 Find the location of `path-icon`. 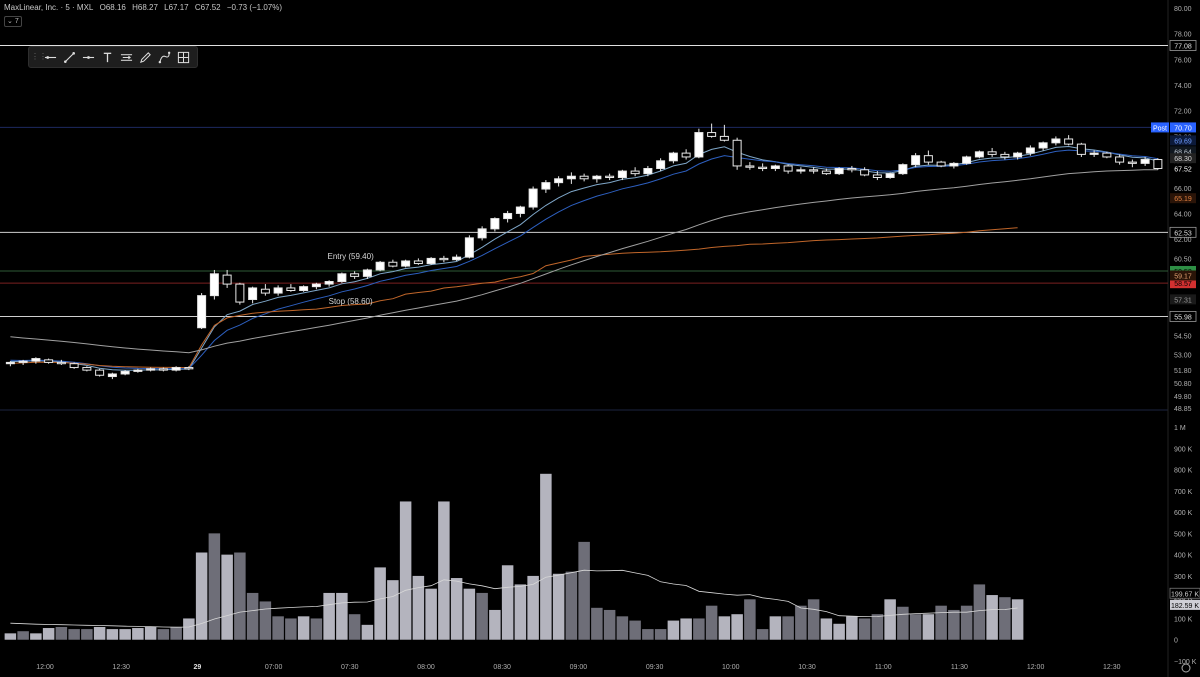

path-icon is located at coordinates (164, 57).